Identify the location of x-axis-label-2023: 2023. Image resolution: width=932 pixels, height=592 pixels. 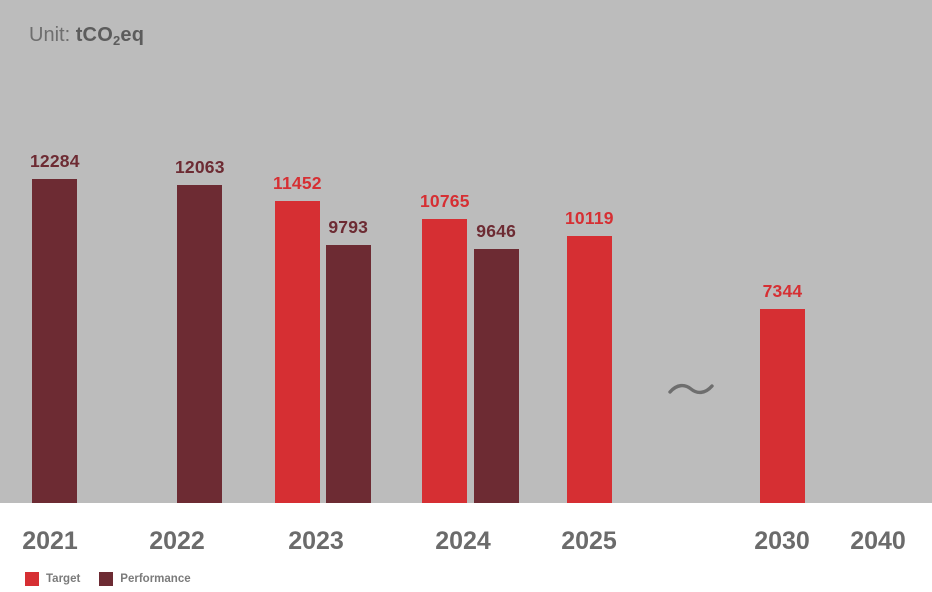
(316, 541).